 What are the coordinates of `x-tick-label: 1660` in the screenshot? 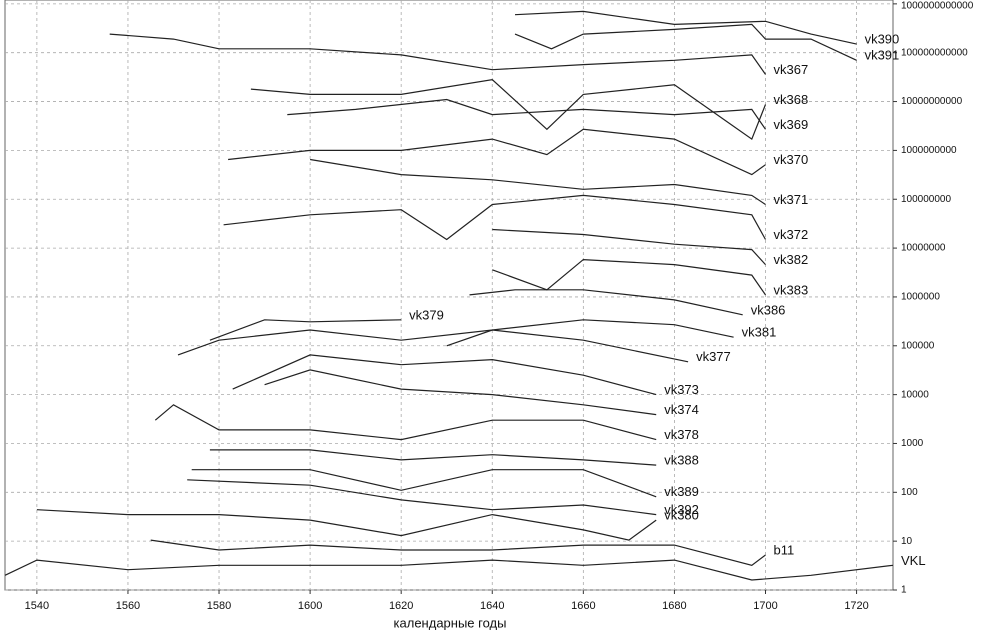 It's located at (583, 606).